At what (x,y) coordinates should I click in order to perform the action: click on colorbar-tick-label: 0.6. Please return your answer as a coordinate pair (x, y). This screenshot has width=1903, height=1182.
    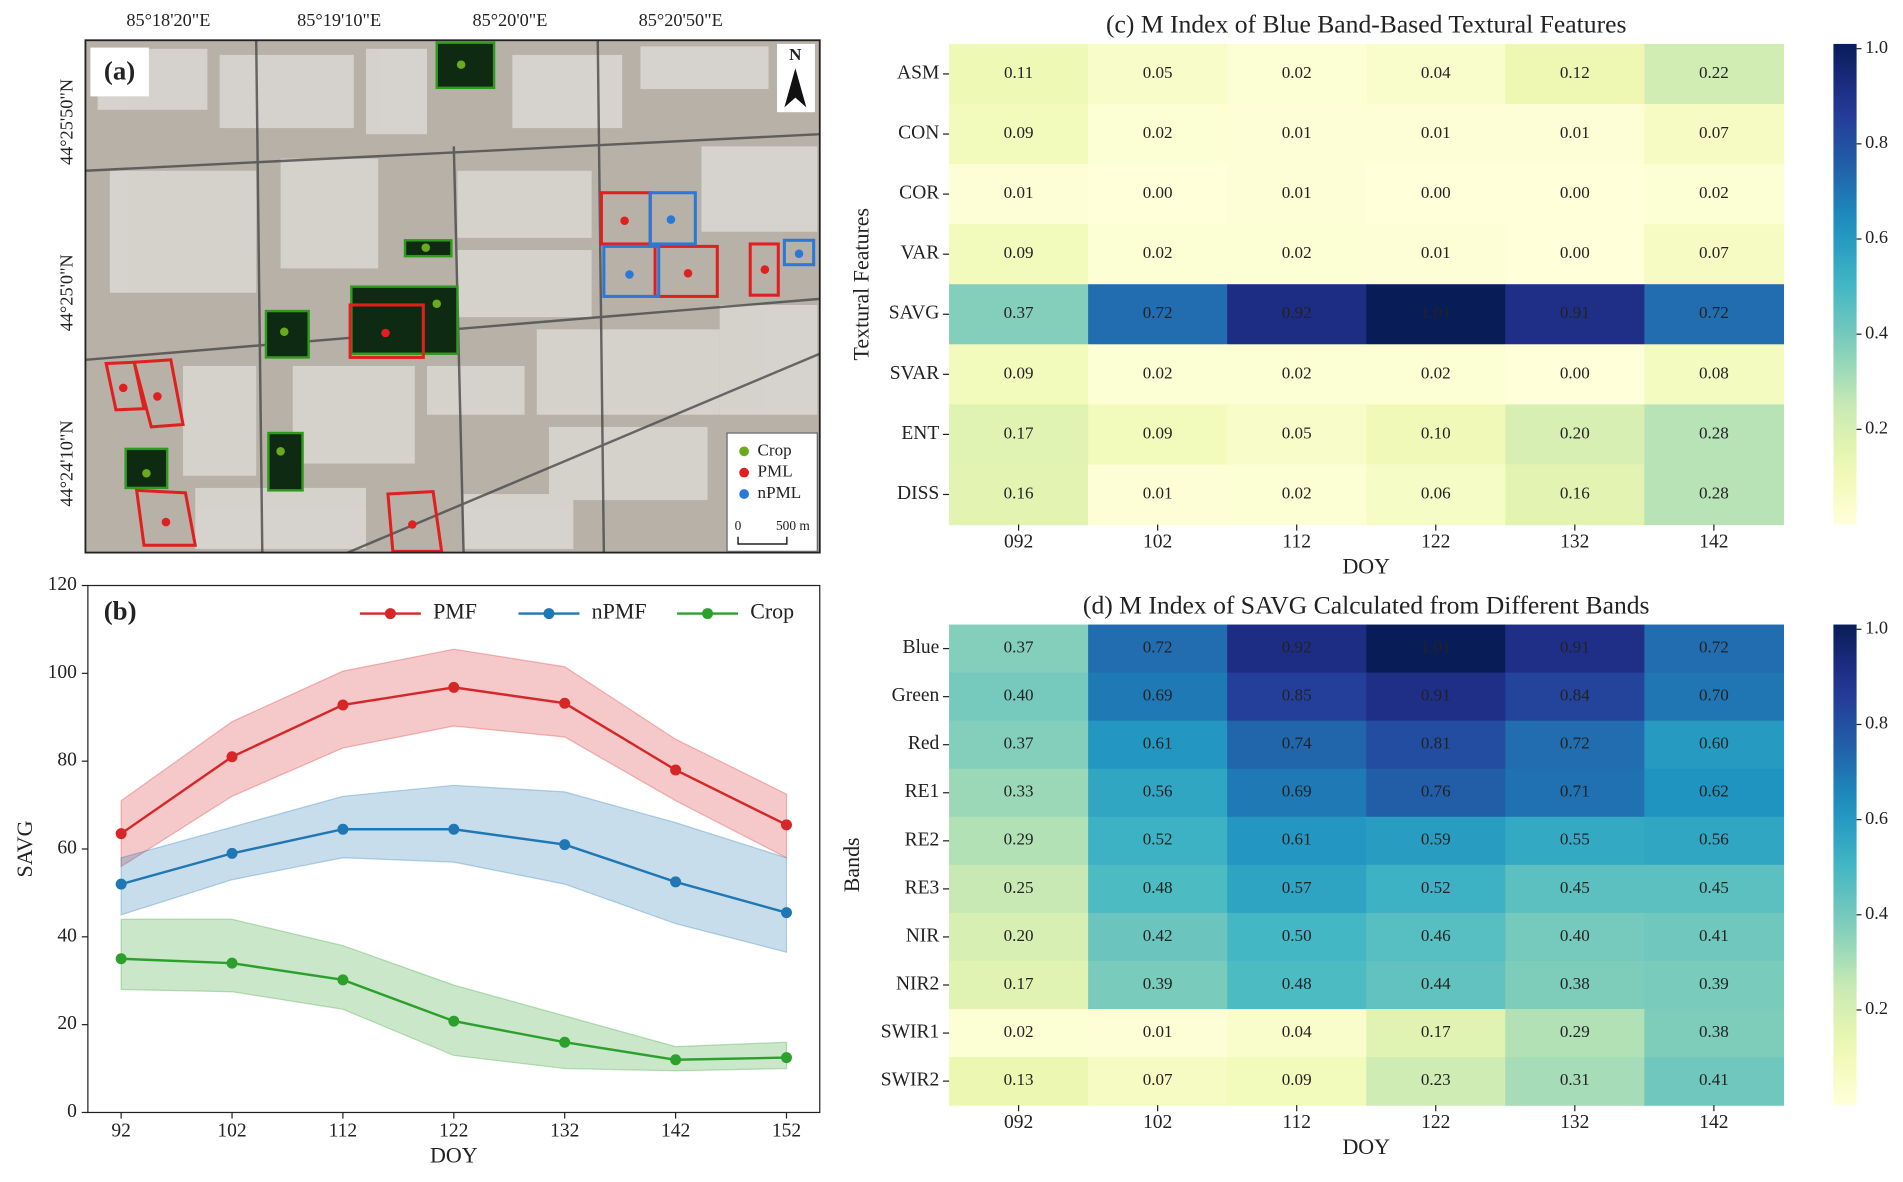
    Looking at the image, I should click on (1876, 818).